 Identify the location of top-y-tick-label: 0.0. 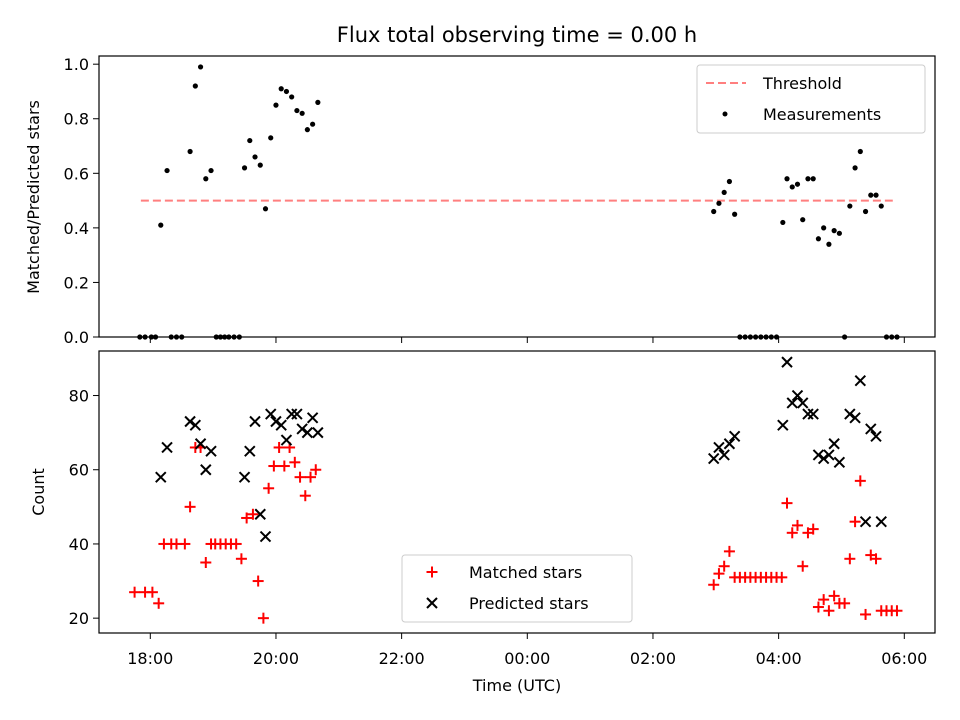
(76, 337).